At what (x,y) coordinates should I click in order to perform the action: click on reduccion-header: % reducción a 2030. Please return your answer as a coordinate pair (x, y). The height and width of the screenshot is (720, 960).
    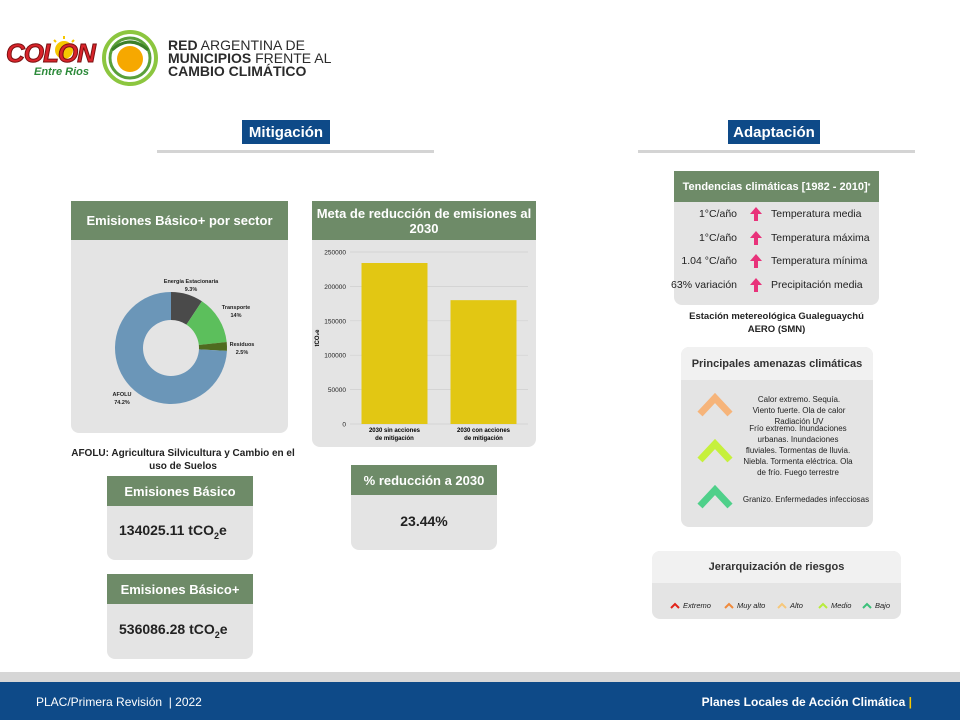
    Looking at the image, I should click on (424, 480).